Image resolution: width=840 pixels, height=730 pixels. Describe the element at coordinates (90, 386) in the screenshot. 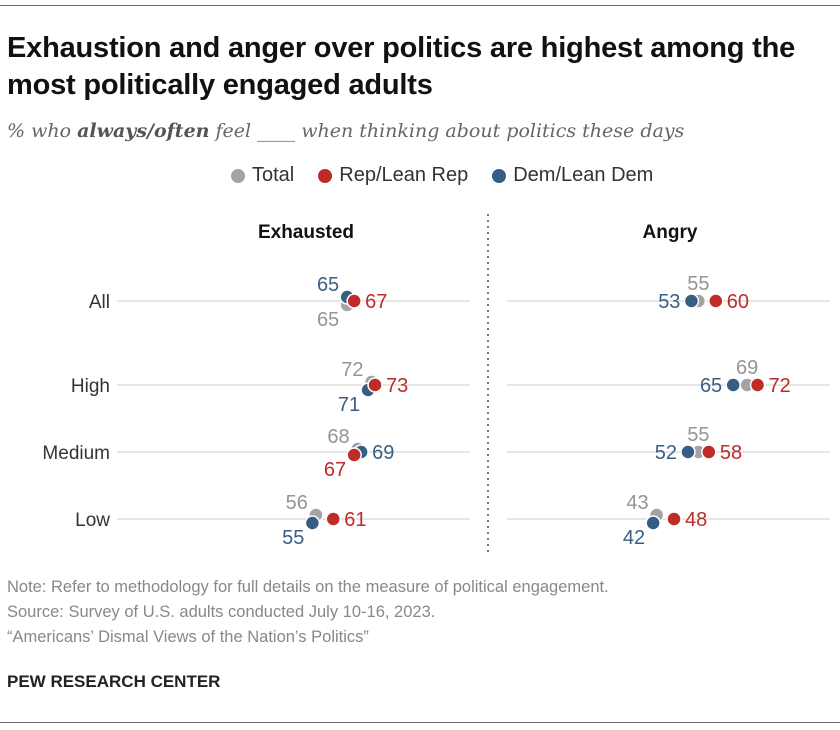

I see `row-label: High` at that location.